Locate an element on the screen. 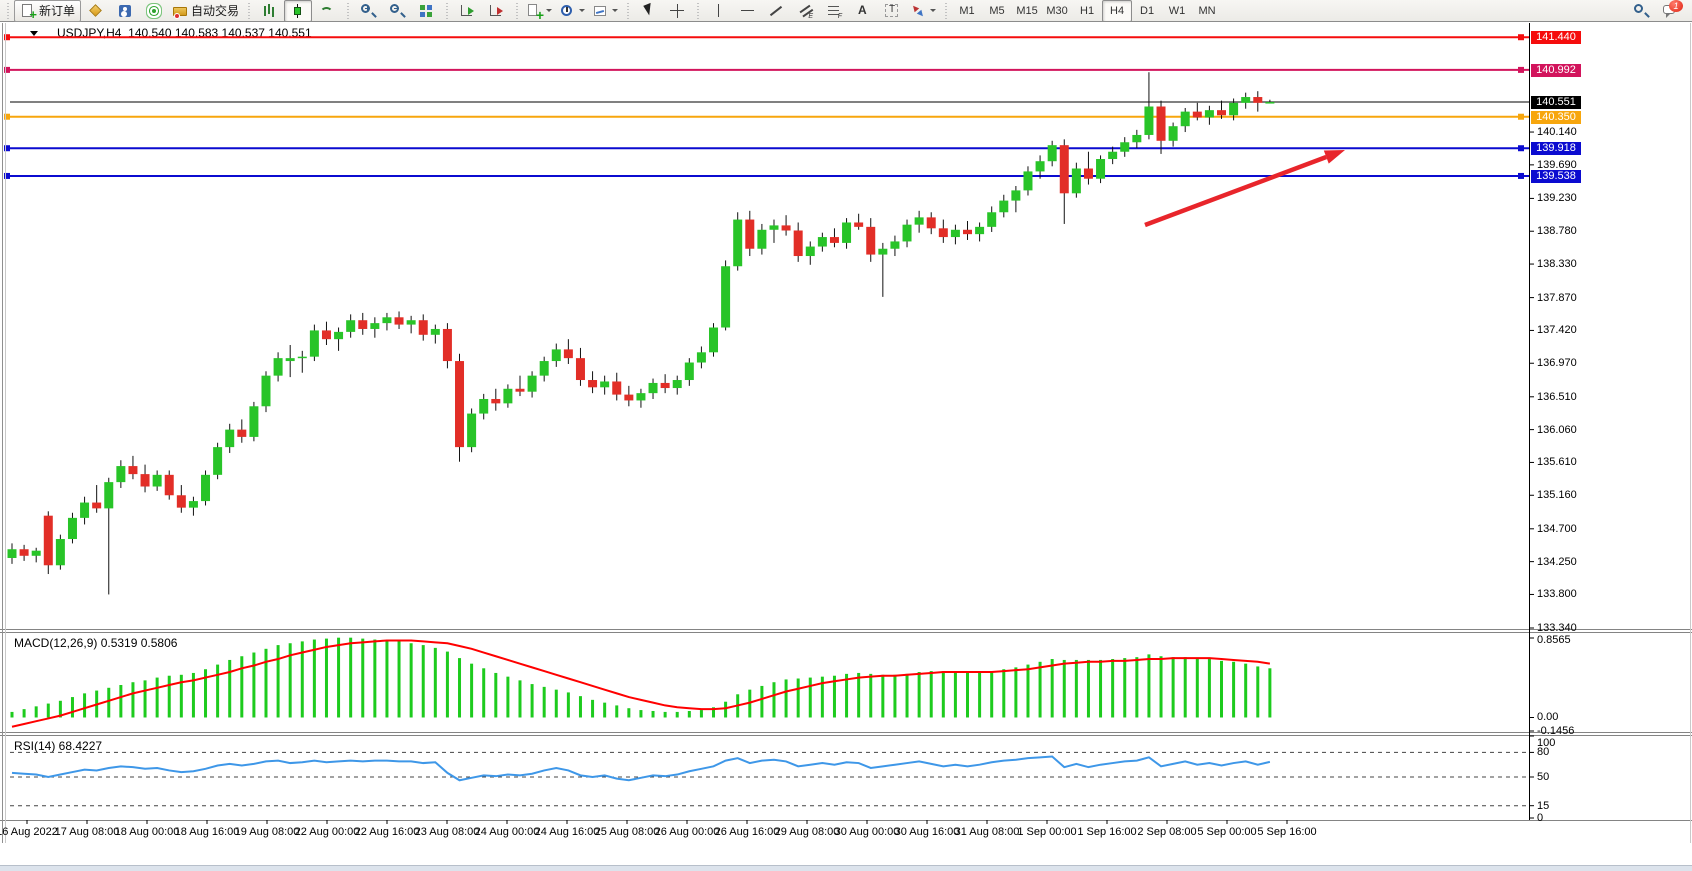 Image resolution: width=1692 pixels, height=871 pixels. horizontal-line-button is located at coordinates (747, 11).